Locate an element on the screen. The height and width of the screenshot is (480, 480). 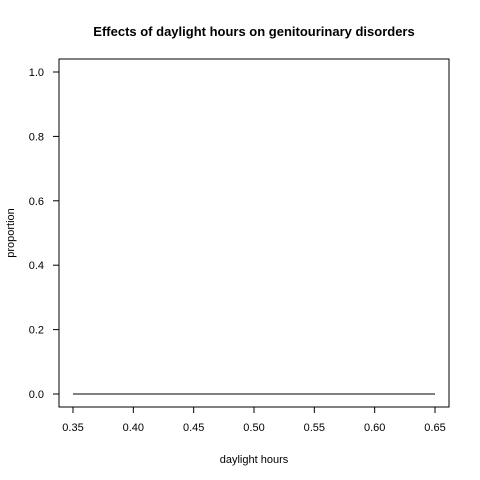
y-tick-label: 0.4 is located at coordinates (36, 266).